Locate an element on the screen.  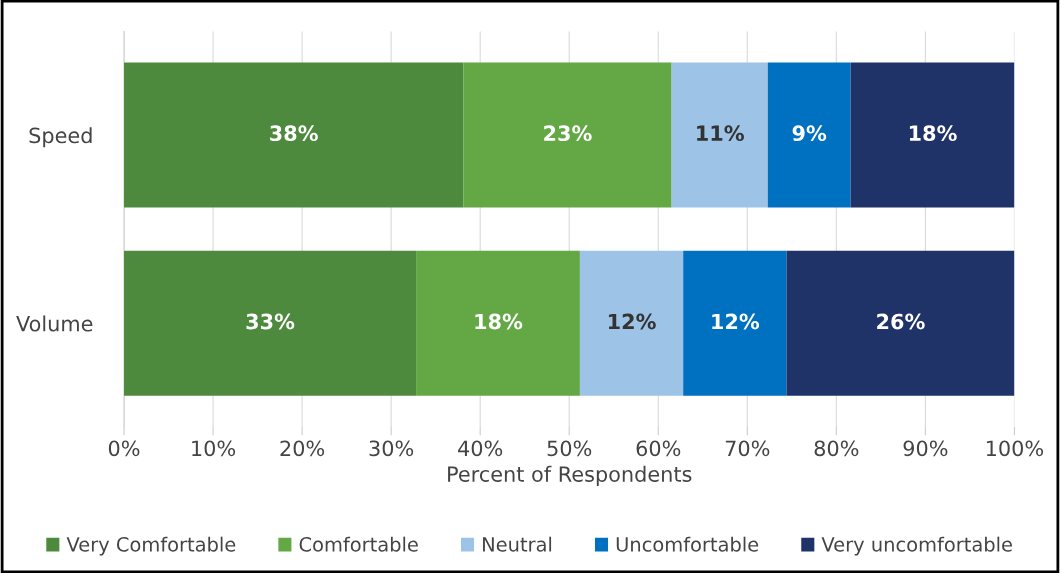
x-tick-label: 90% is located at coordinates (925, 448).